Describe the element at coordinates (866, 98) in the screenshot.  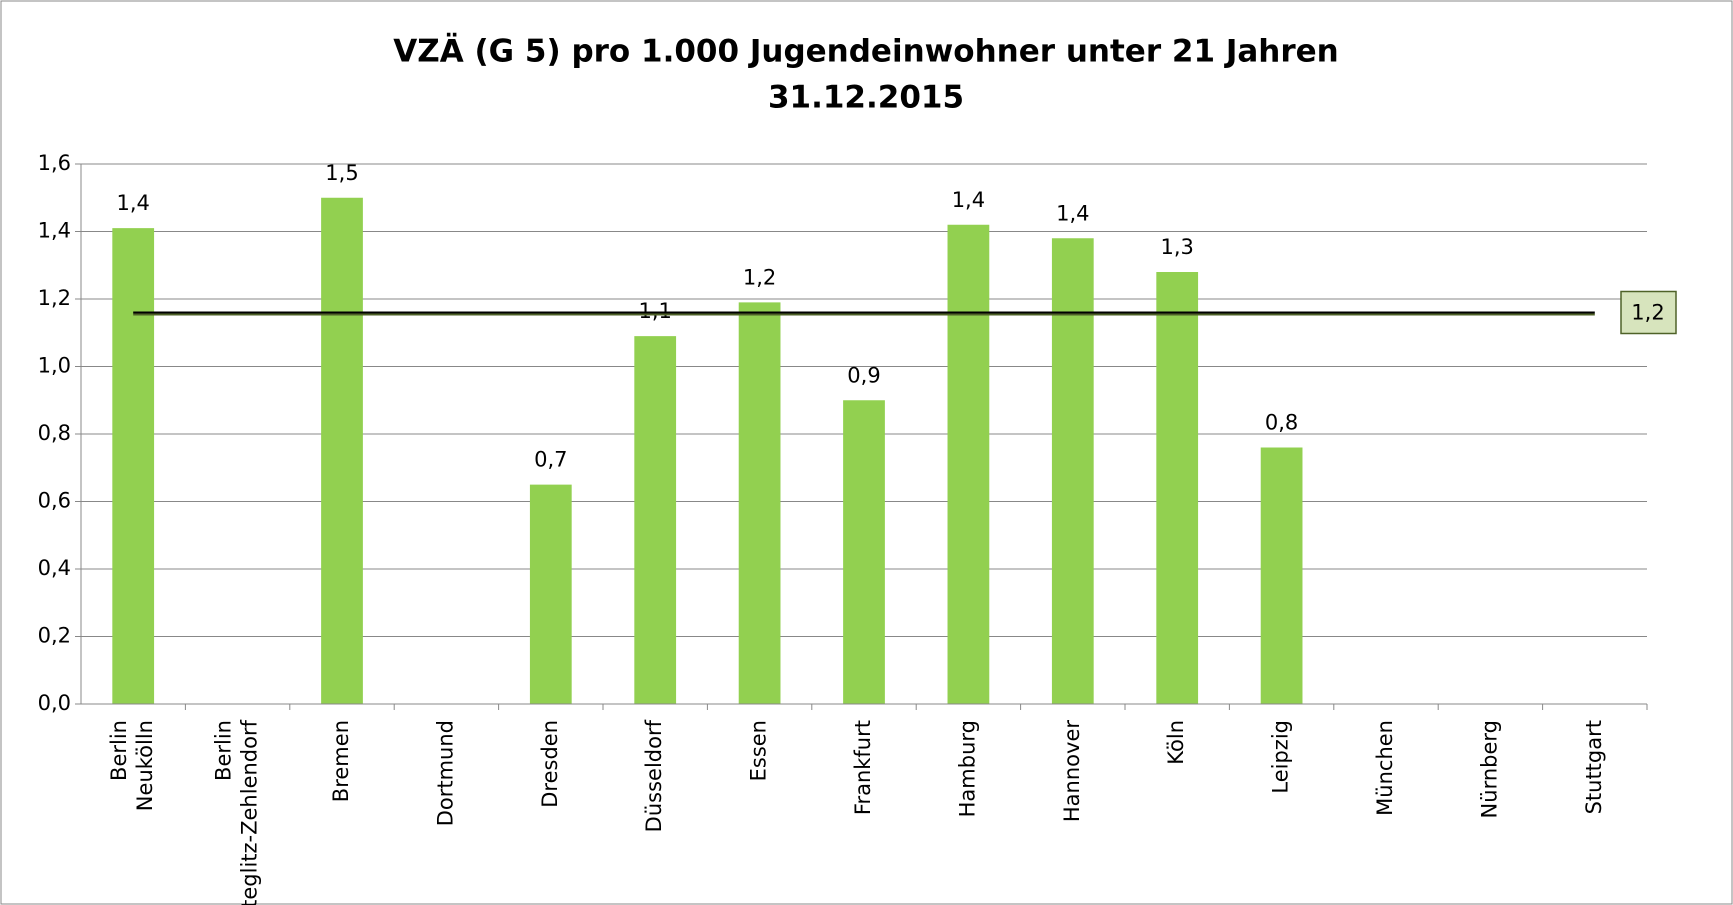
I see `chart-subtitle: 31.12.2015` at that location.